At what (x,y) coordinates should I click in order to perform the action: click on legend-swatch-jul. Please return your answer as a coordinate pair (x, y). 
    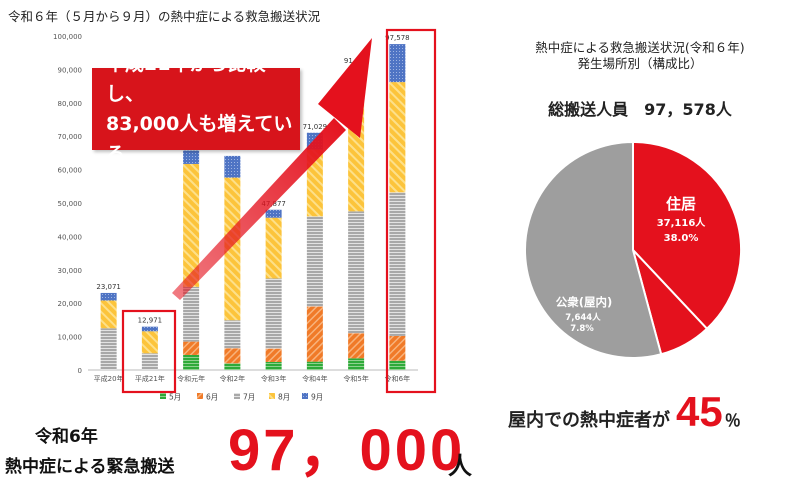
    Looking at the image, I should click on (237, 396).